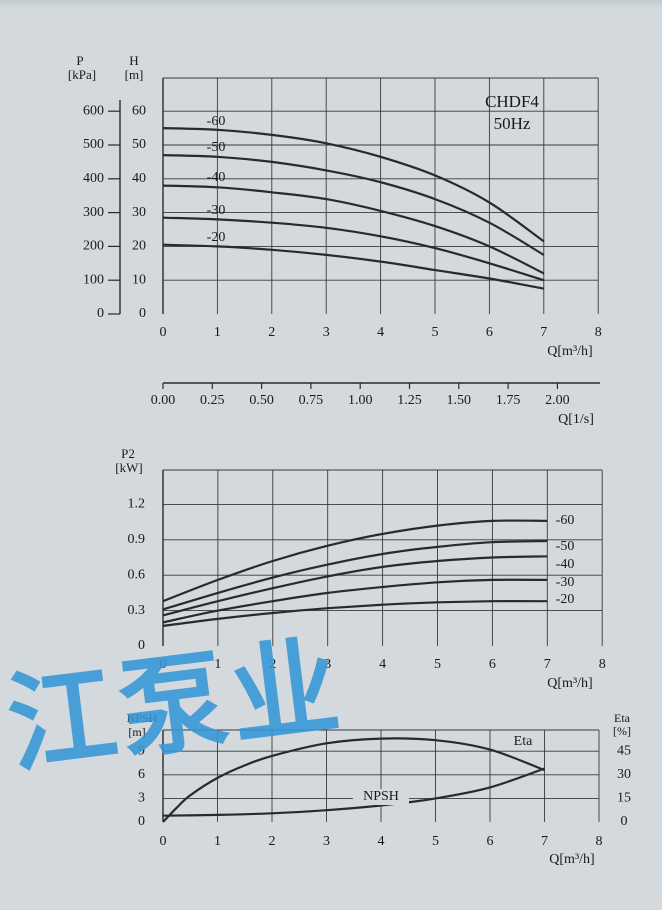  What do you see at coordinates (435, 841) in the screenshot?
I see `npsh-q-tick-5: 5` at bounding box center [435, 841].